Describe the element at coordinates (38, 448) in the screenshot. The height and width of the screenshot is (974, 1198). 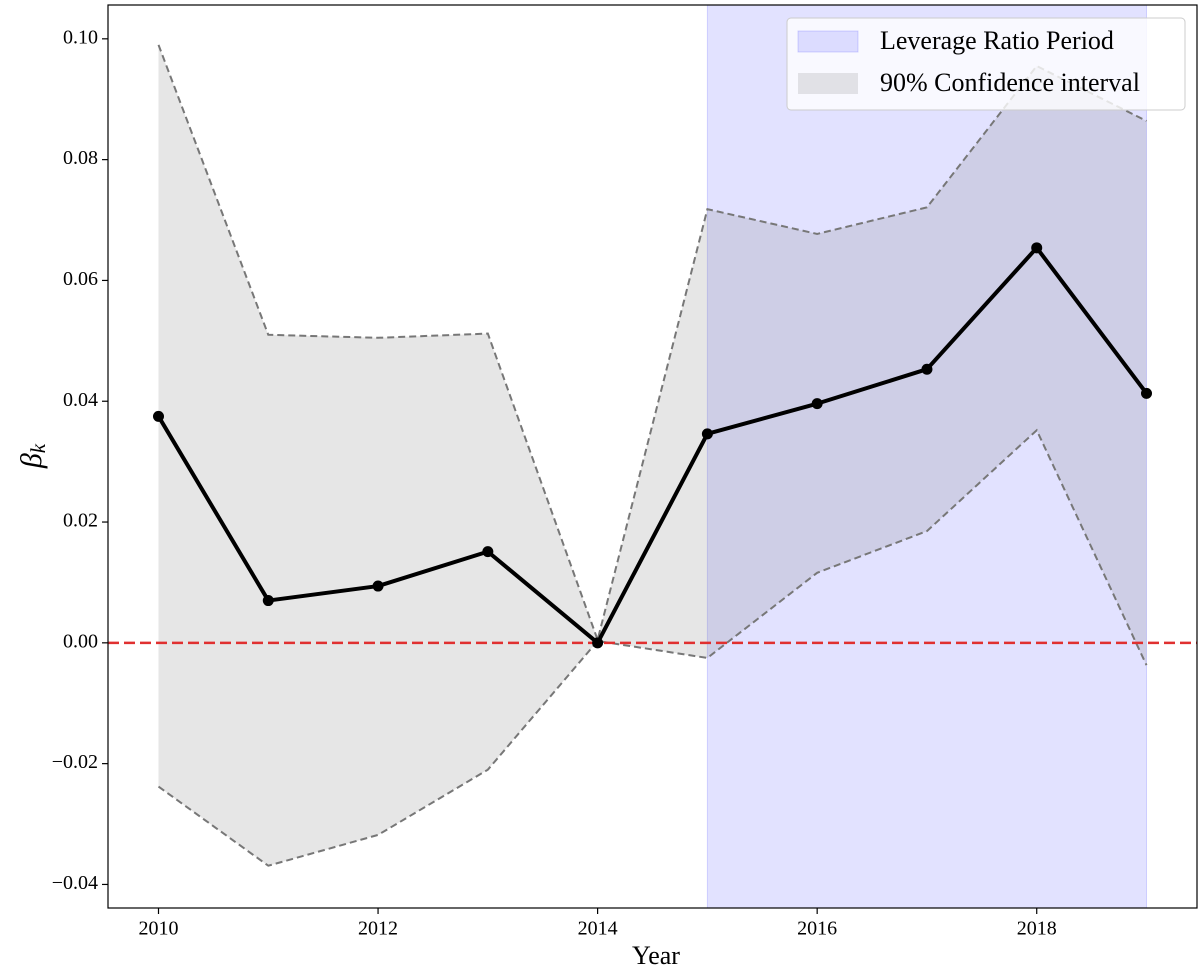
I see `y-label-subscript: k` at that location.